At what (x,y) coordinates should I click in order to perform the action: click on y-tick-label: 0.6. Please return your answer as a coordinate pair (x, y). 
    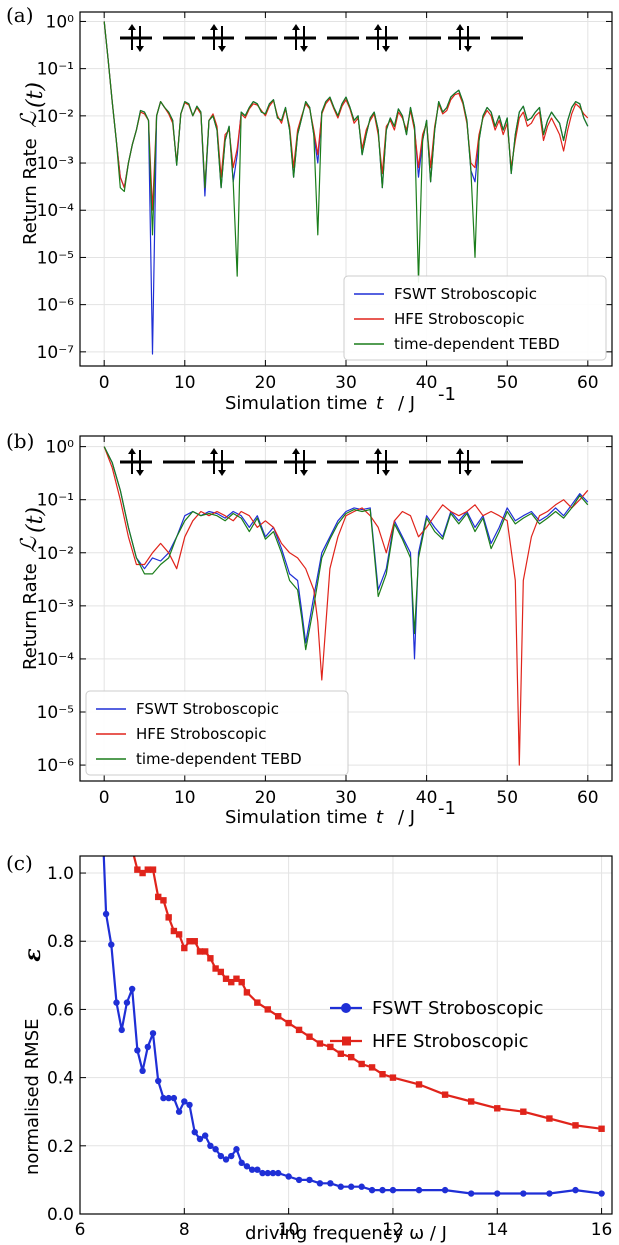
    Looking at the image, I should click on (60, 1010).